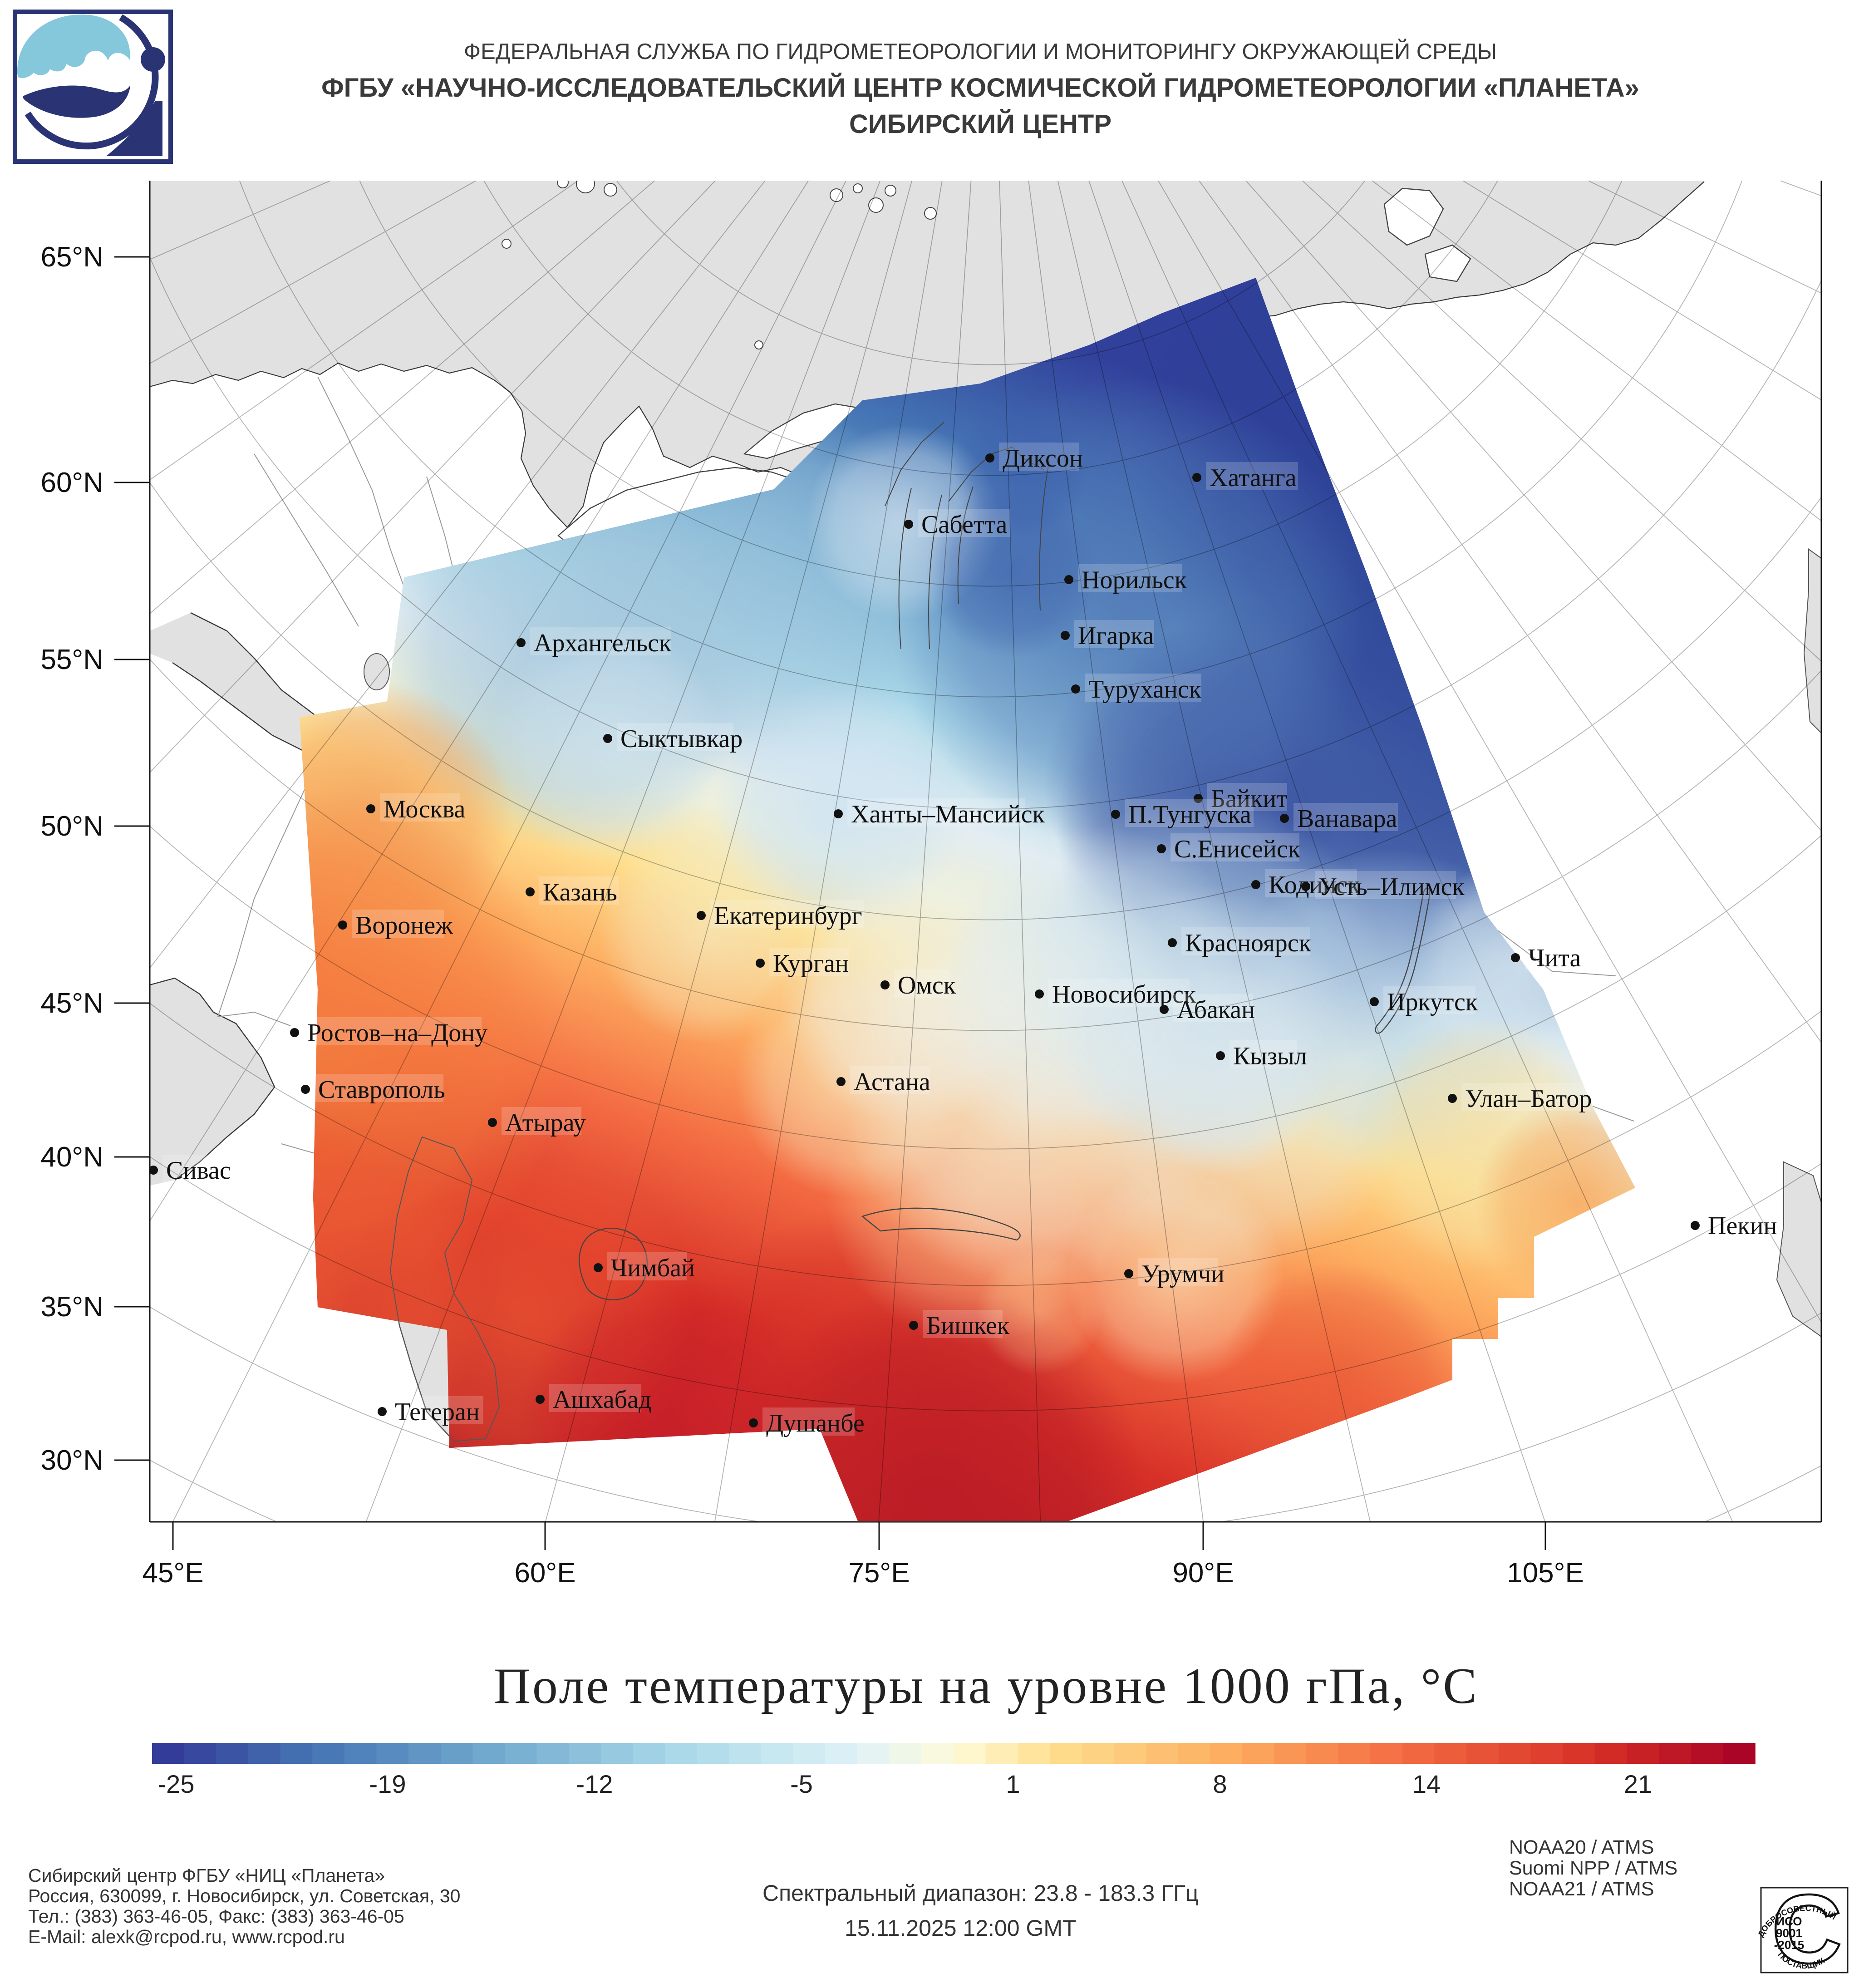  What do you see at coordinates (1145, 689) in the screenshot?
I see `svg-text: Туруханск` at bounding box center [1145, 689].